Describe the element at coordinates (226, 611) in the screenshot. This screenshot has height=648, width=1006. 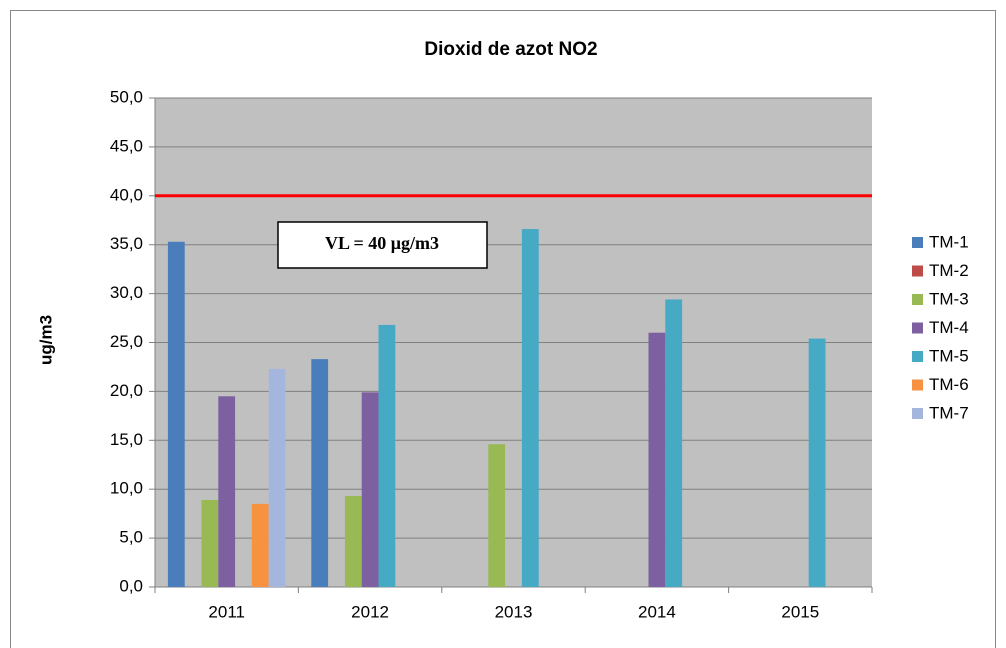
I see `x-tick-label: 2011` at that location.